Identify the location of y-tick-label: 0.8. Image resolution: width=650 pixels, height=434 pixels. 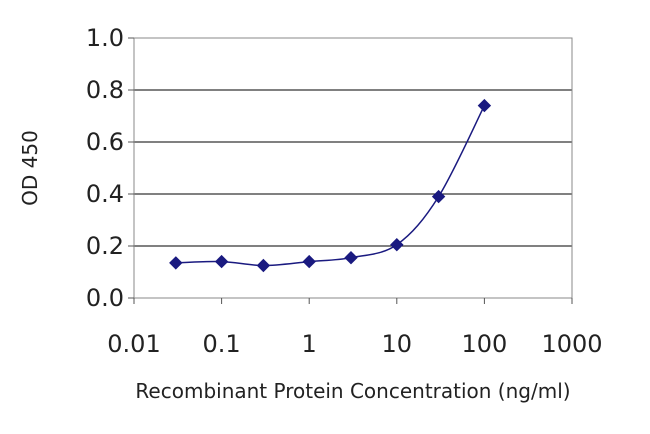
(105, 90).